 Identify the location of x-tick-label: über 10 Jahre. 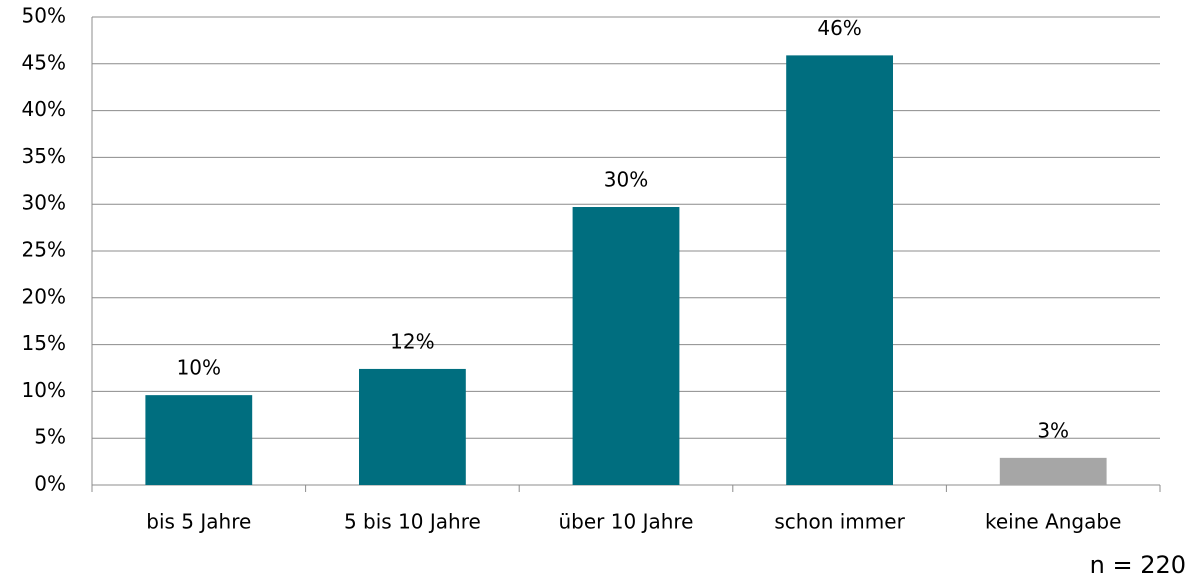
(626, 522).